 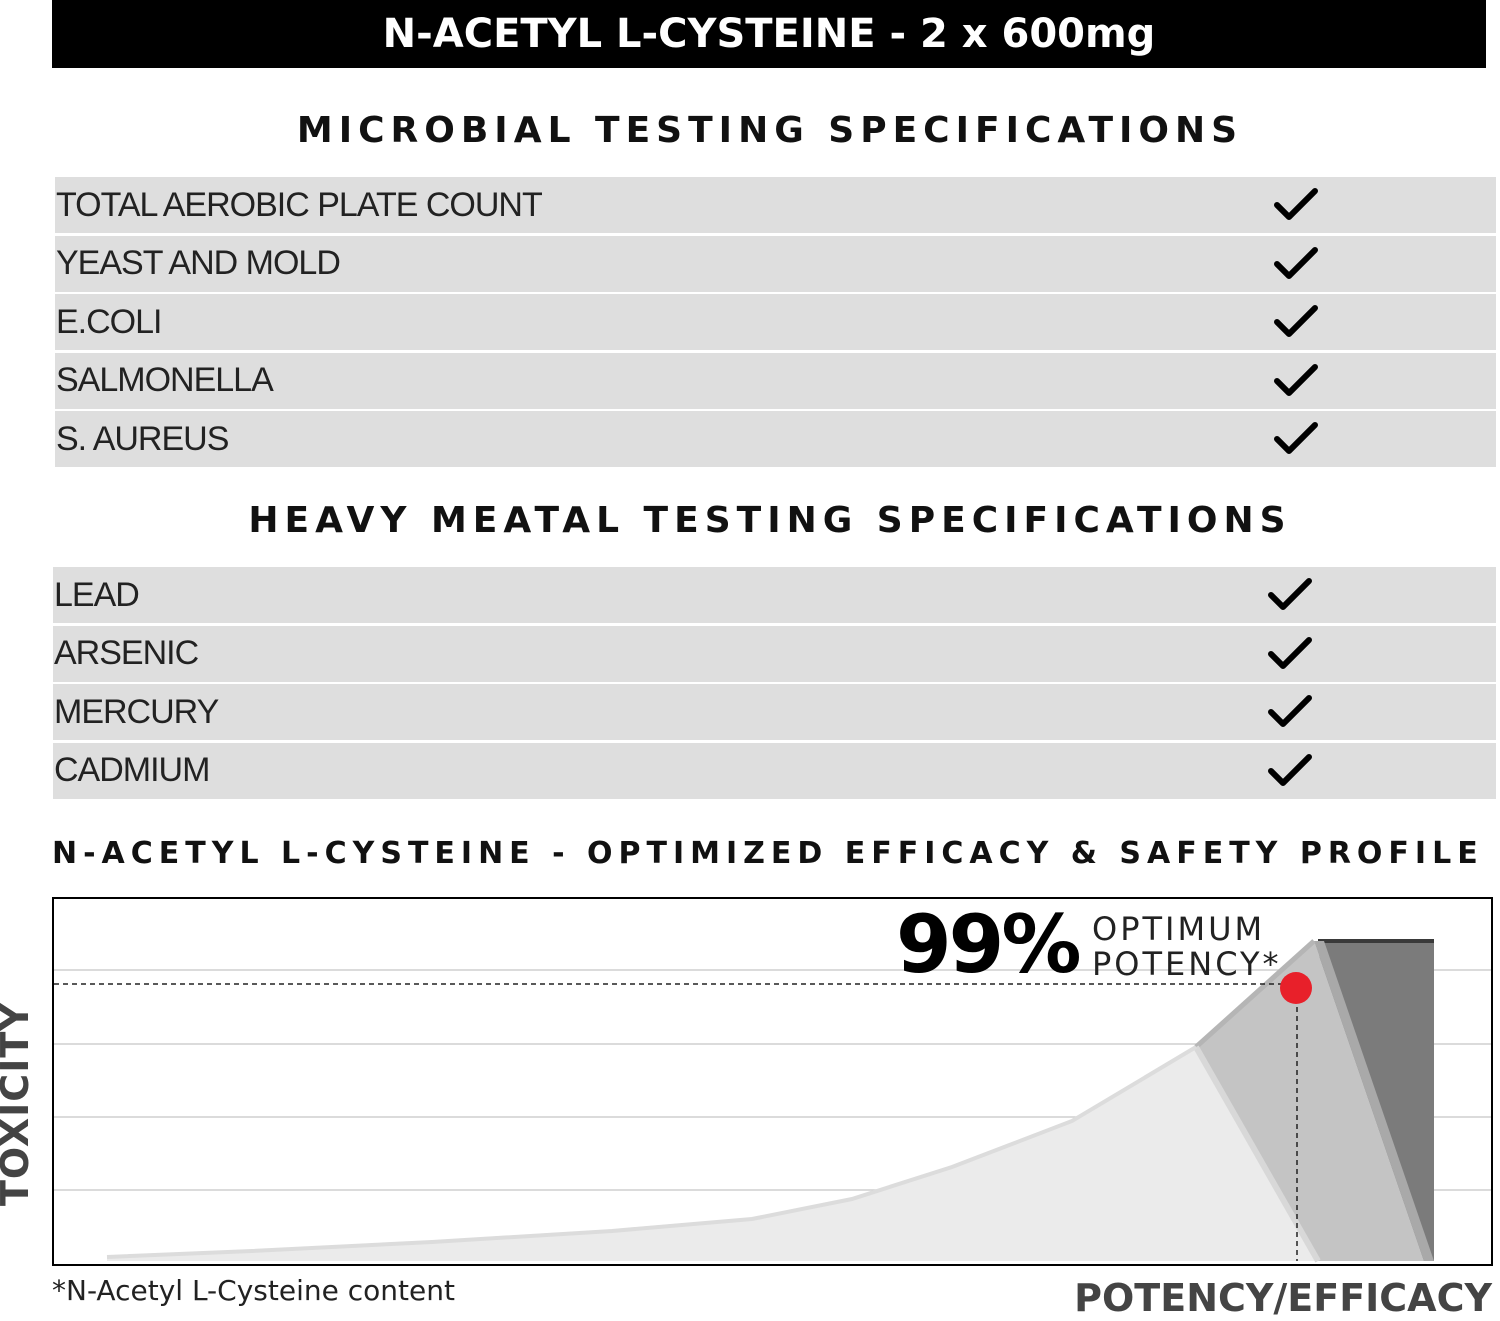 I want to click on spec-label: E.COLI, so click(x=109, y=321).